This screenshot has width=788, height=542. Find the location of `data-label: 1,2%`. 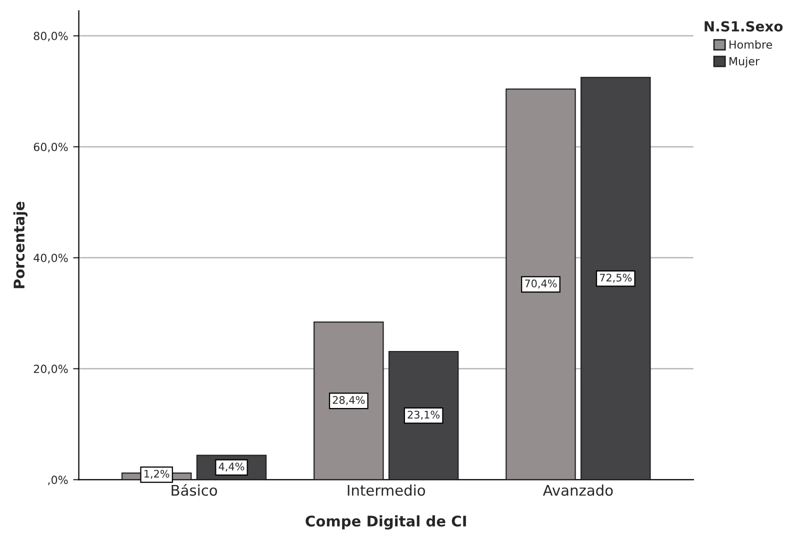

data-label: 1,2% is located at coordinates (157, 474).